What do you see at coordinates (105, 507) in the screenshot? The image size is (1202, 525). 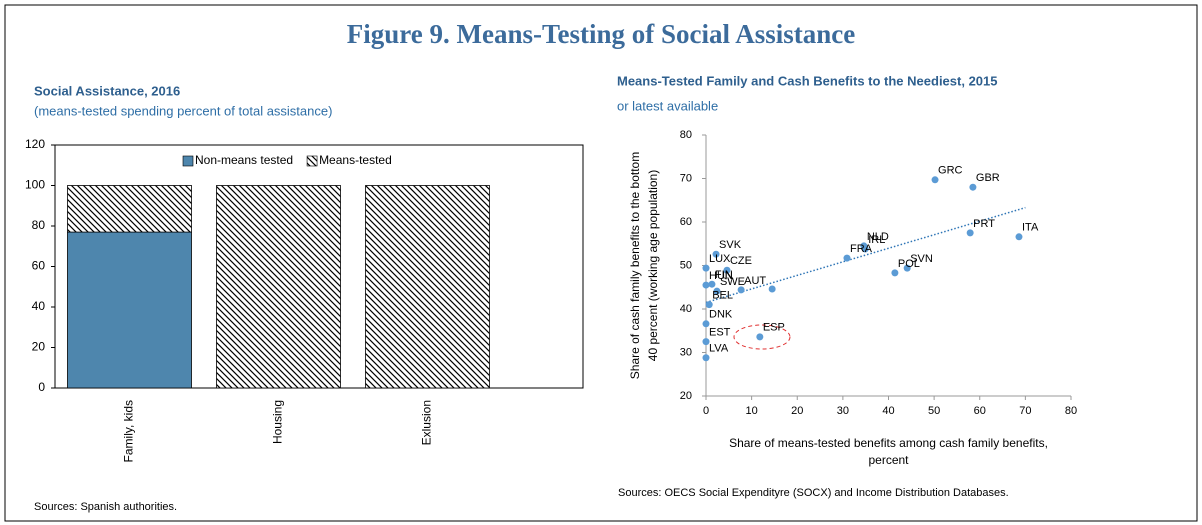 I see `source-note: Sources: Spanish authorities.` at bounding box center [105, 507].